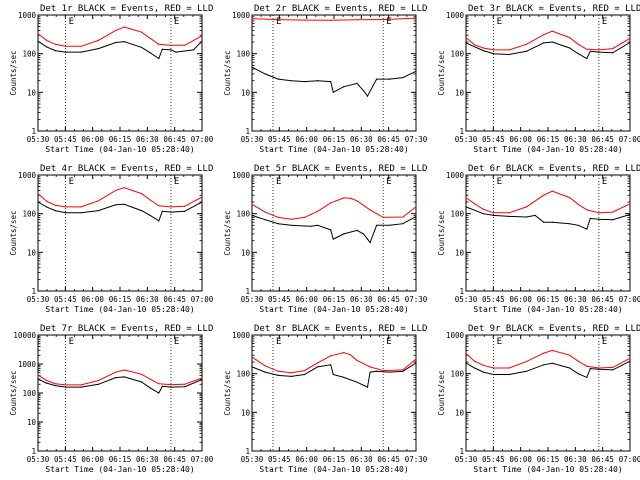  I want to click on x-tick-label: 07:00, so click(629, 459).